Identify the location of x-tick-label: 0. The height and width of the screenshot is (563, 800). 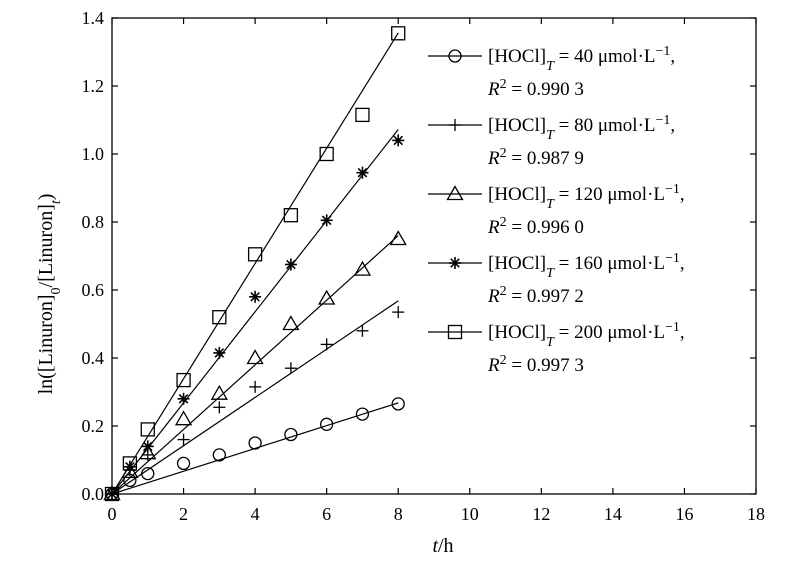
(112, 514).